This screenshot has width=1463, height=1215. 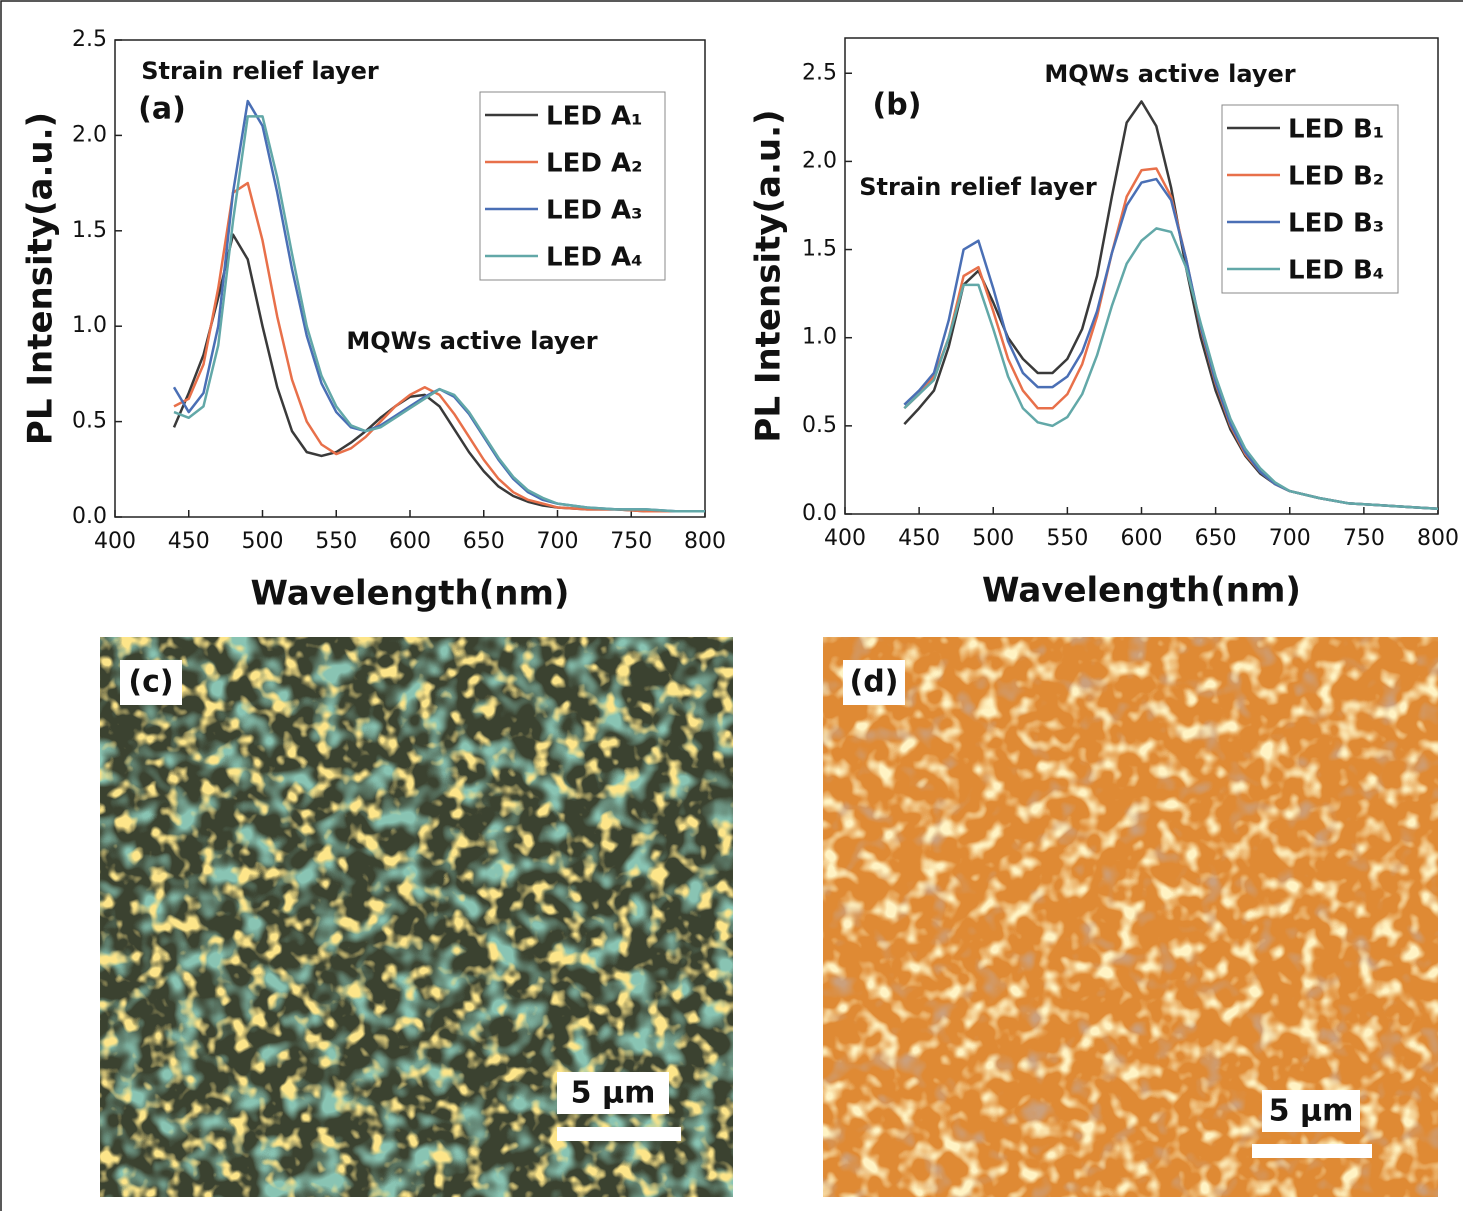 I want to click on legend-label: LED B₁, so click(x=1336, y=130).